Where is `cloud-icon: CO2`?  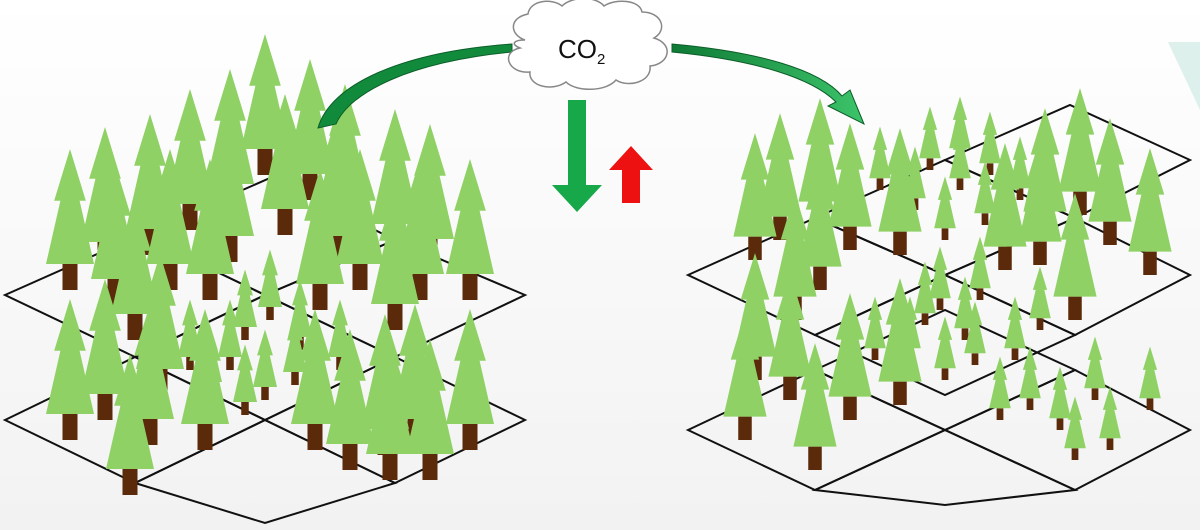 cloud-icon: CO2 is located at coordinates (587, 45).